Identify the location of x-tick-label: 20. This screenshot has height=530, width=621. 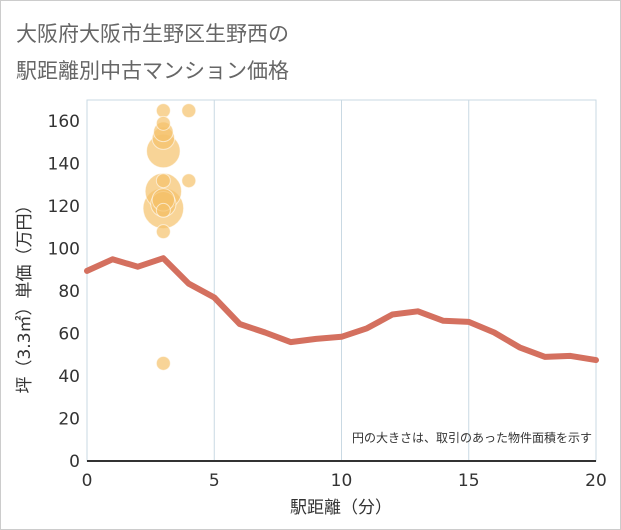
(596, 481).